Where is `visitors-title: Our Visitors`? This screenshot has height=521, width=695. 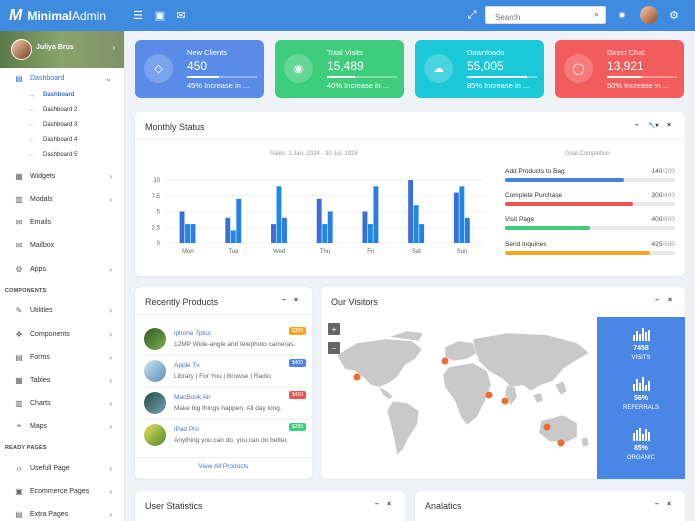
visitors-title: Our Visitors is located at coordinates (354, 302).